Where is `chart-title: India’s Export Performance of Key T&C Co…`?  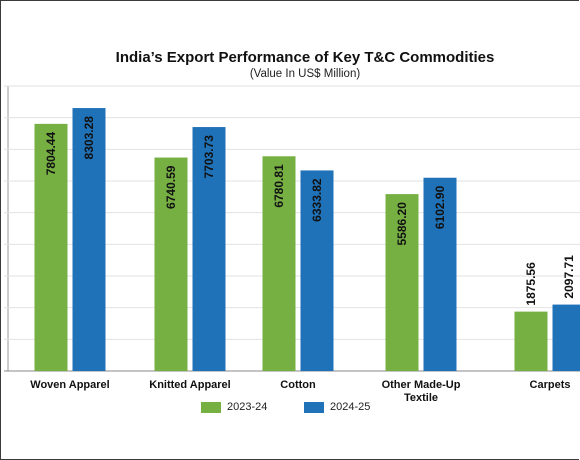 chart-title: India’s Export Performance of Key T&C Co… is located at coordinates (305, 57).